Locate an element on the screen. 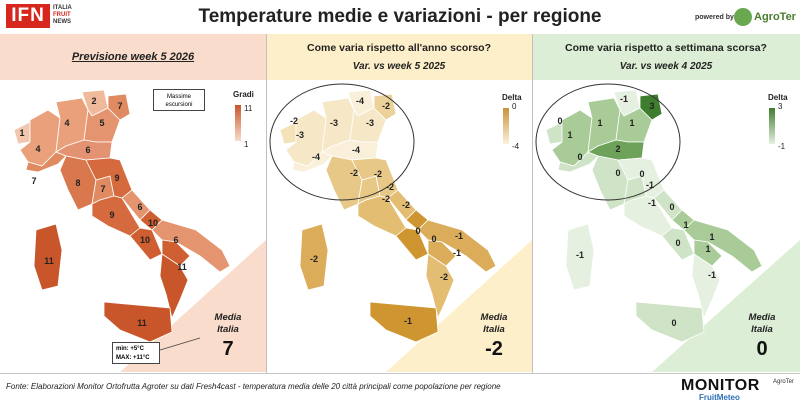 The image size is (800, 404). label-fvg: 3 is located at coordinates (651, 106).